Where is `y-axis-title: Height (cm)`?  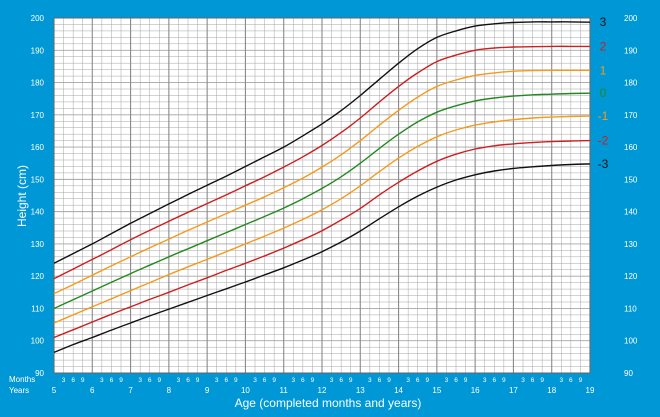
y-axis-title: Height (cm) is located at coordinates (22, 196).